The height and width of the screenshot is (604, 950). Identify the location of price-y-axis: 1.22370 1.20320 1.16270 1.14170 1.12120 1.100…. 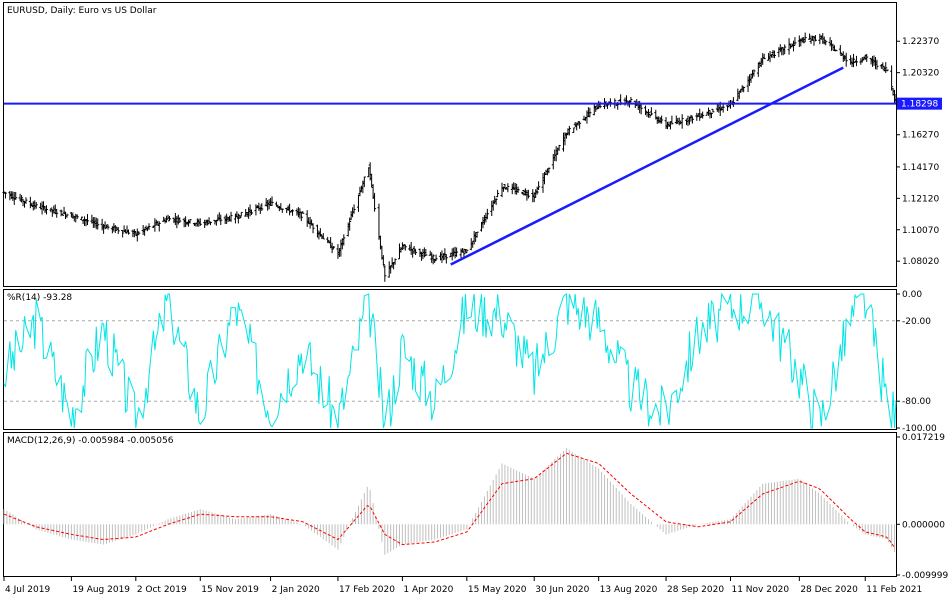
(917, 152).